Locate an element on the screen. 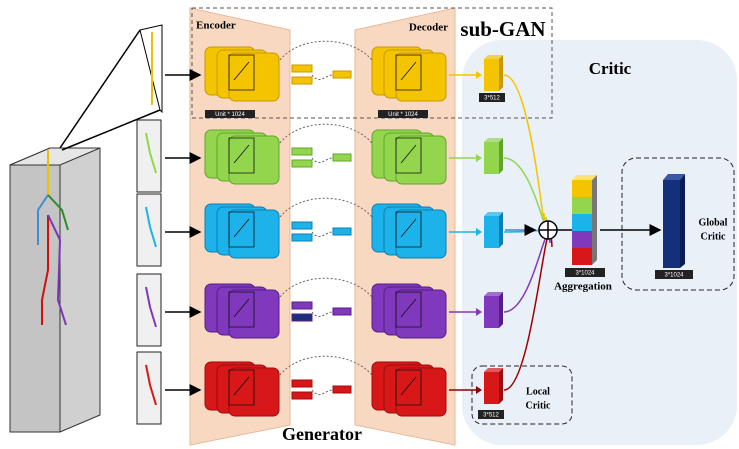 This screenshot has width=739, height=449. decoder-label: Decoder is located at coordinates (428, 28).